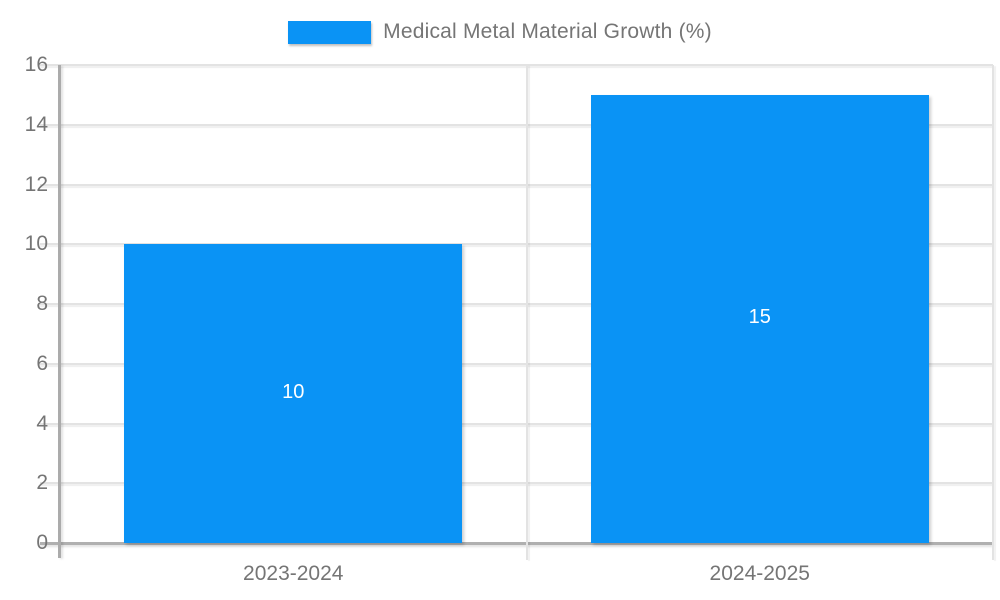 Image resolution: width=1000 pixels, height=600 pixels. Describe the element at coordinates (36, 64) in the screenshot. I see `y-tick-label: 16` at that location.